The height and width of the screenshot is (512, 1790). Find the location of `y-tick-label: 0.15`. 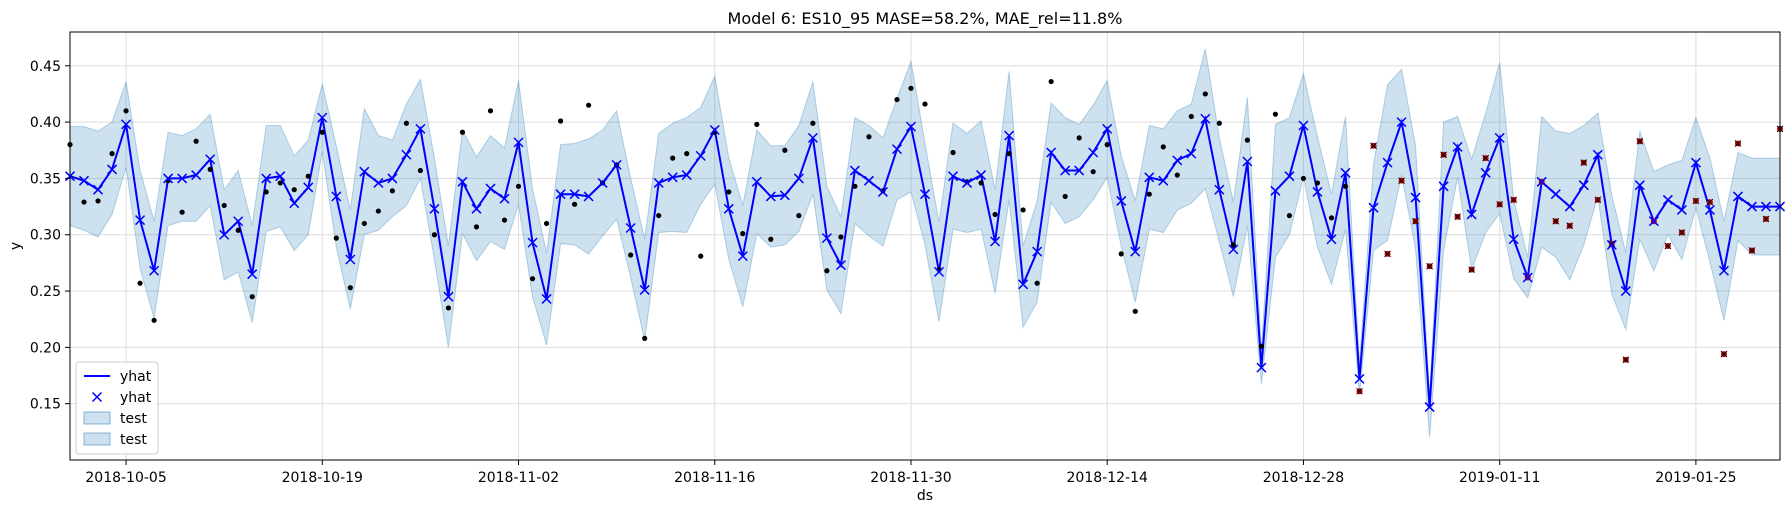

y-tick-label: 0.15 is located at coordinates (45, 405).